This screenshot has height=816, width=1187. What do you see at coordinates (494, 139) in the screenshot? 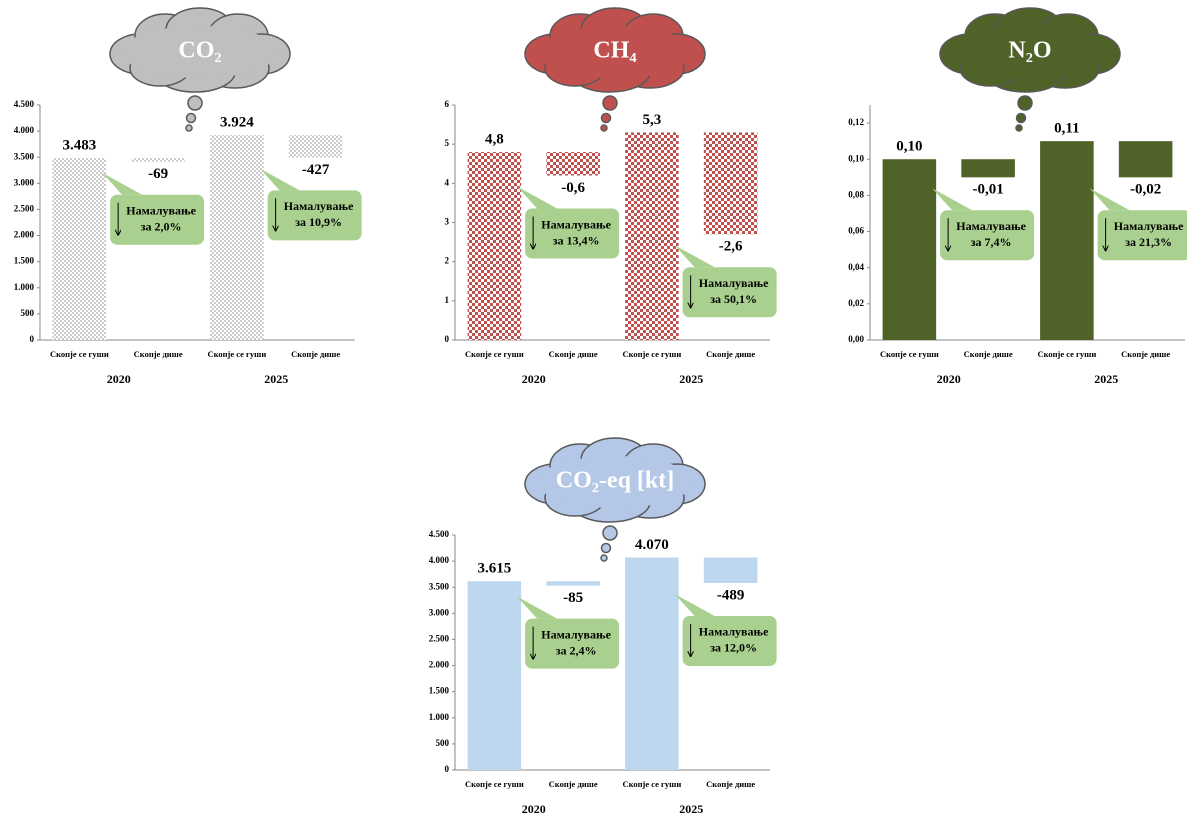
I see `value-label: 4,8` at bounding box center [494, 139].